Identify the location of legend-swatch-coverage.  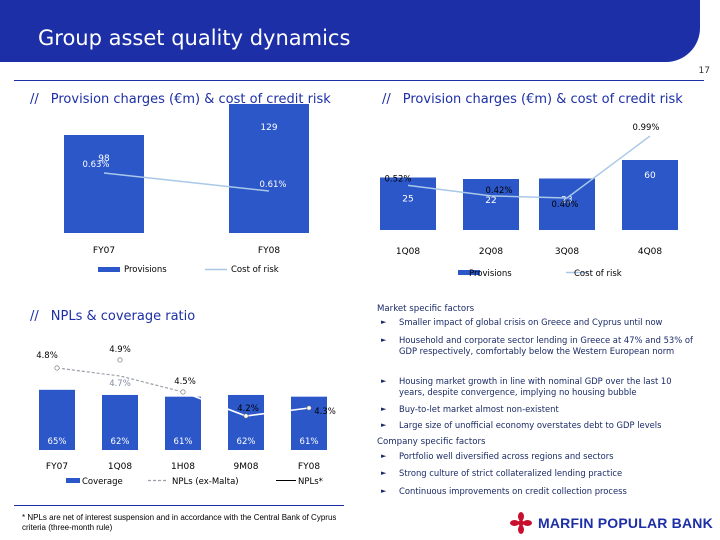
(73, 480).